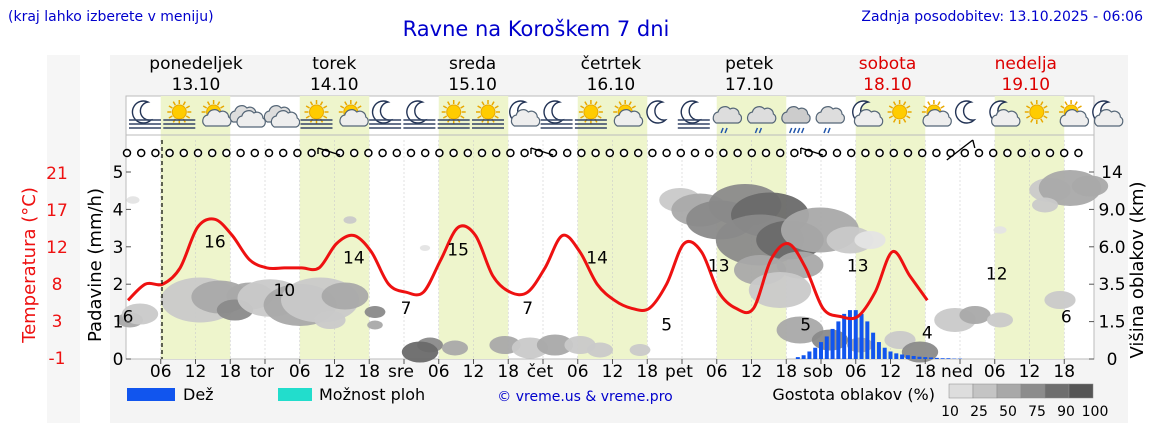 This screenshot has width=1152, height=443. What do you see at coordinates (372, 394) in the screenshot?
I see `shower-legend-label: Možnost ploh` at bounding box center [372, 394].